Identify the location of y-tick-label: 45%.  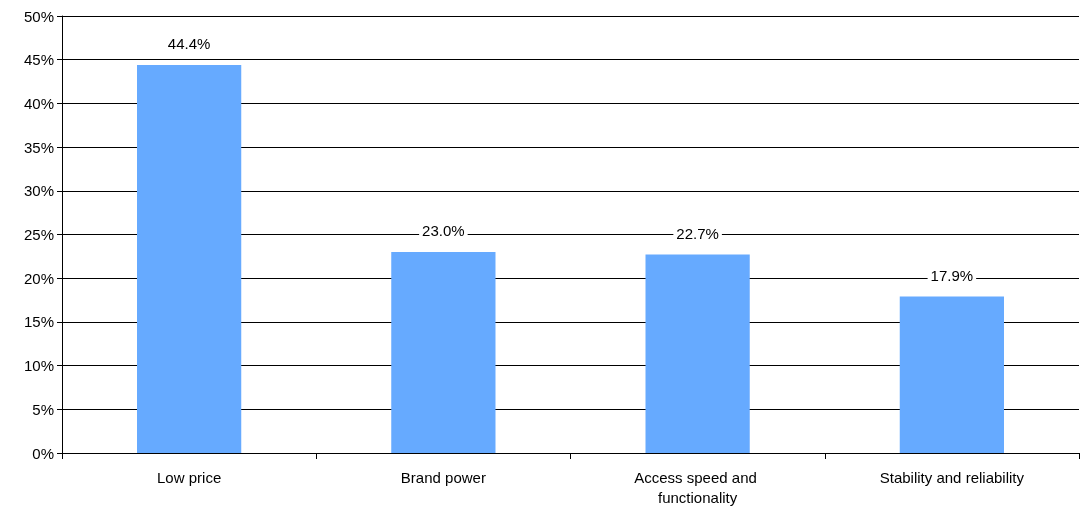
(38, 60).